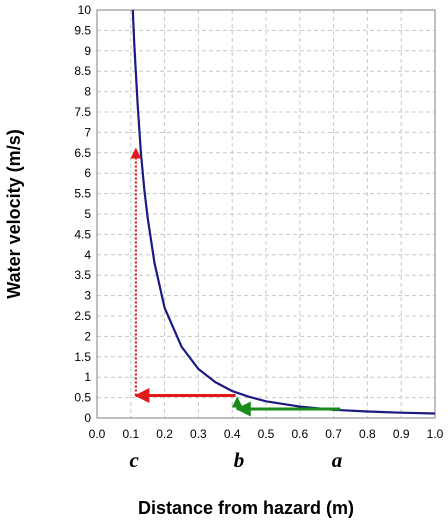  I want to click on x-tick-label: 0.1, so click(130, 434).